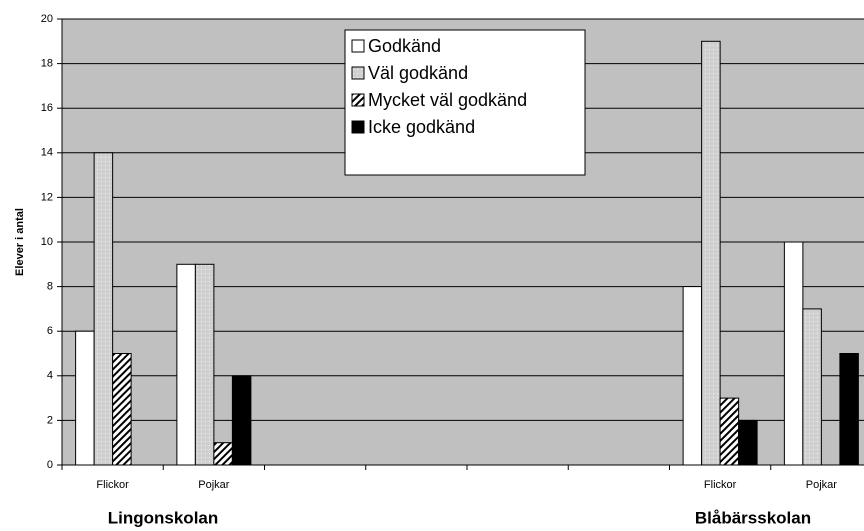  What do you see at coordinates (47, 64) in the screenshot?
I see `y-tick-label: 18` at bounding box center [47, 64].